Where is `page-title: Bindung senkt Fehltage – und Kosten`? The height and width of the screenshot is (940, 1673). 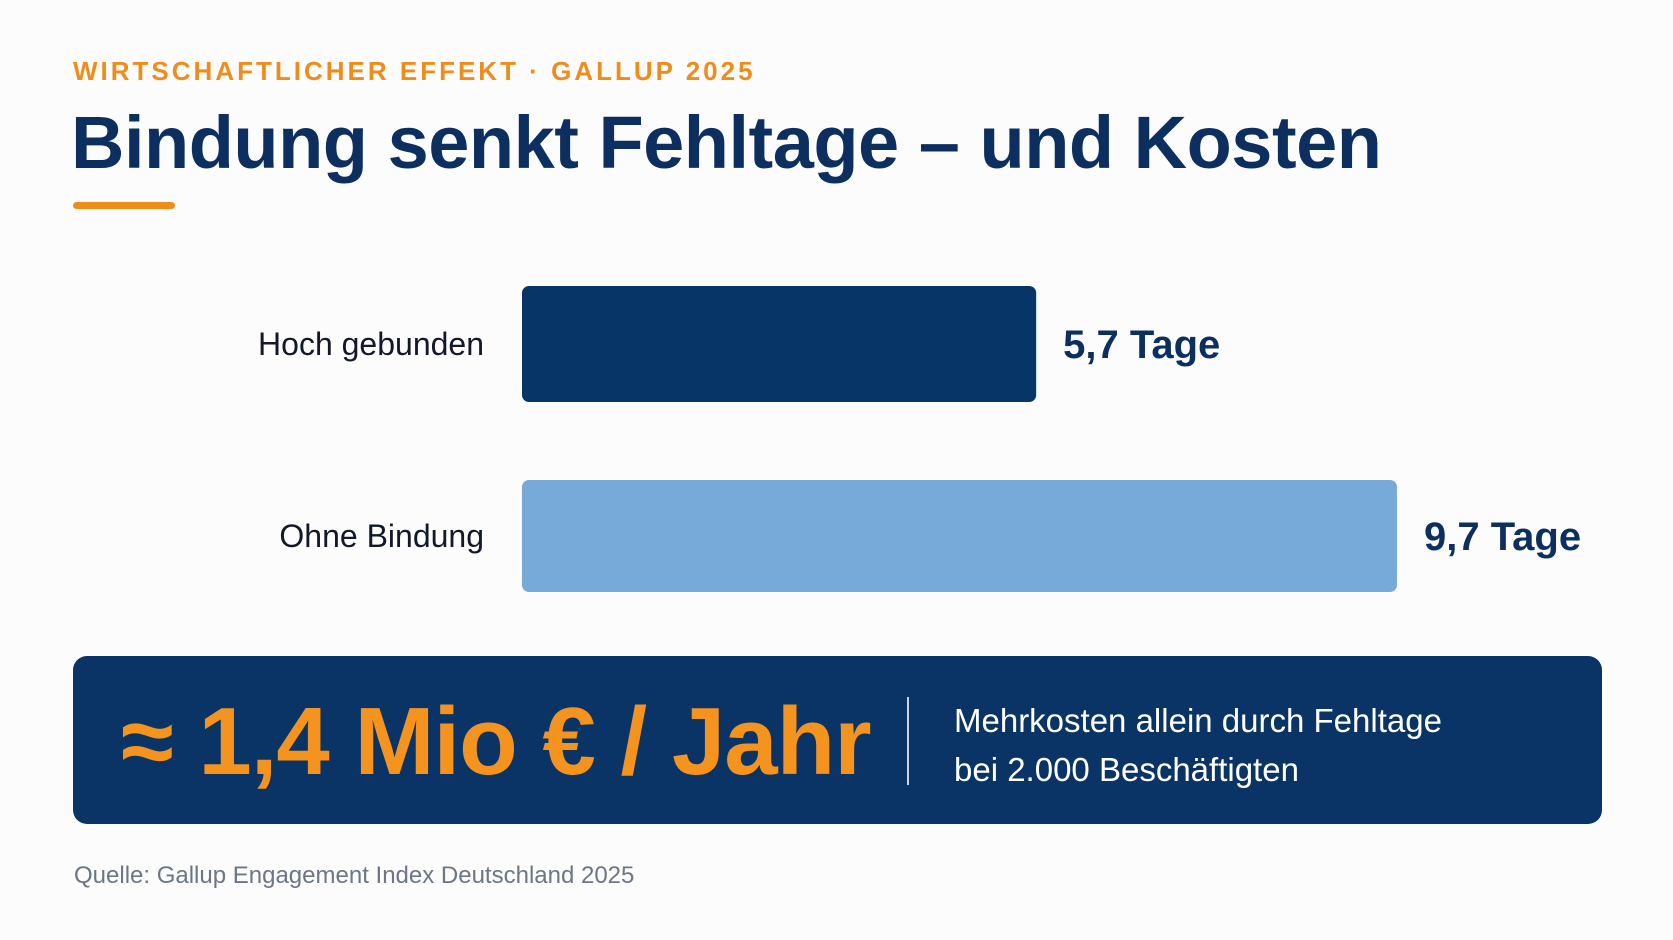 page-title: Bindung senkt Fehltage – und Kosten is located at coordinates (726, 142).